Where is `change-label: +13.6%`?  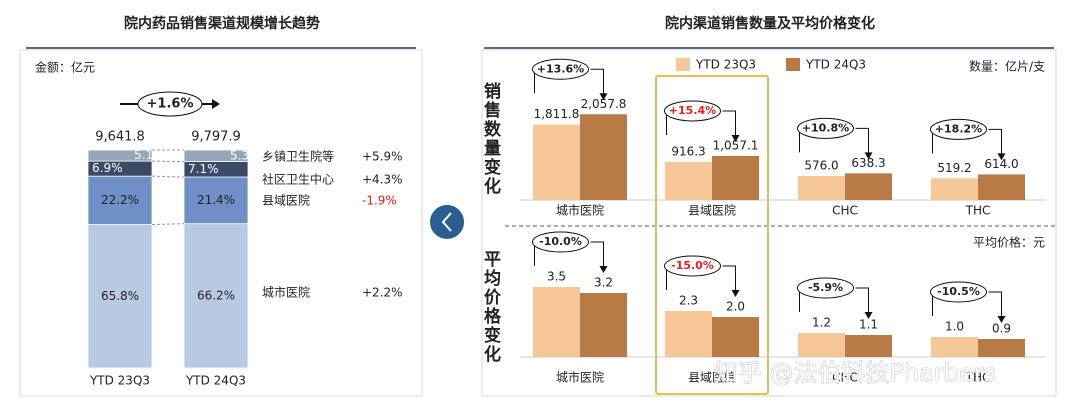
change-label: +13.6% is located at coordinates (560, 68).